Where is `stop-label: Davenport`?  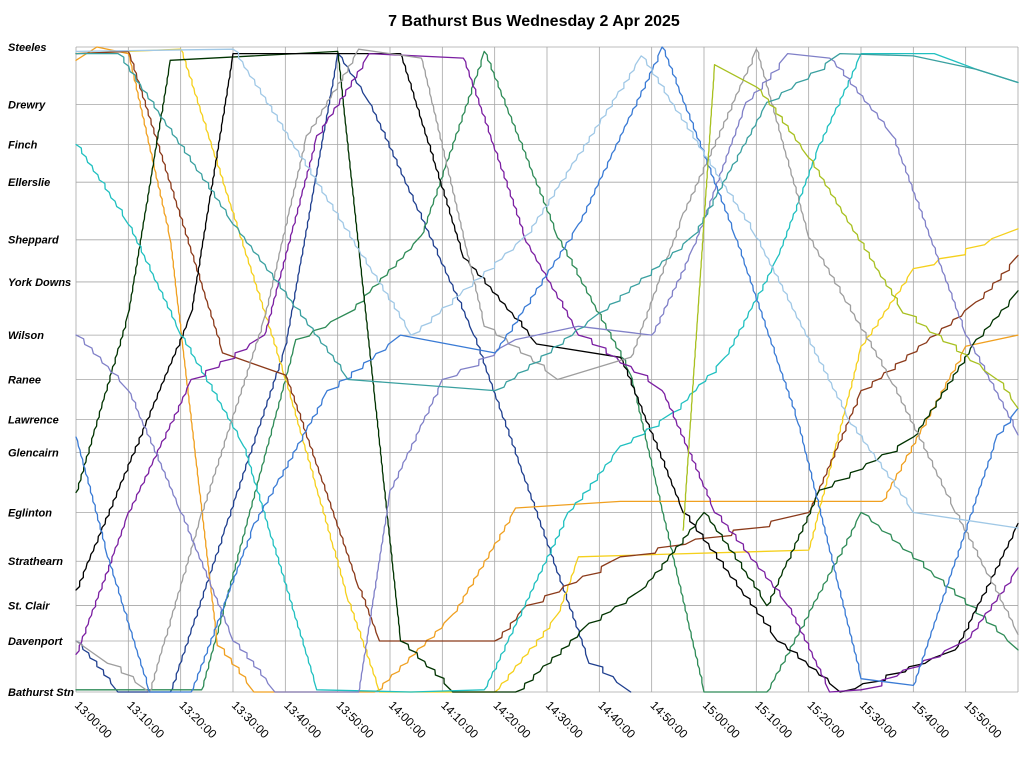
stop-label: Davenport is located at coordinates (36, 642).